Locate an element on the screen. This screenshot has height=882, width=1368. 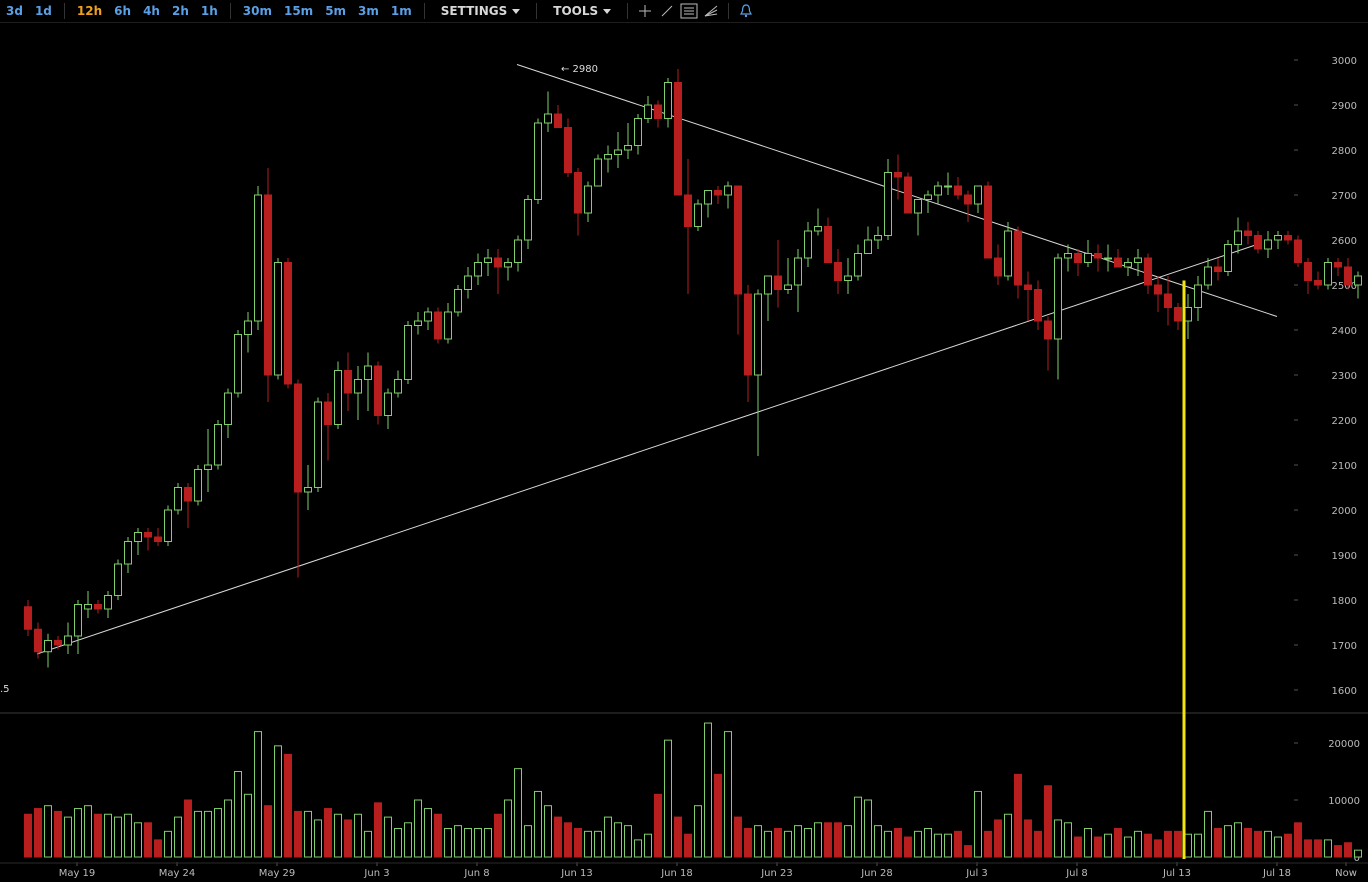
interval-6h-button: 6h is located at coordinates (123, 11).